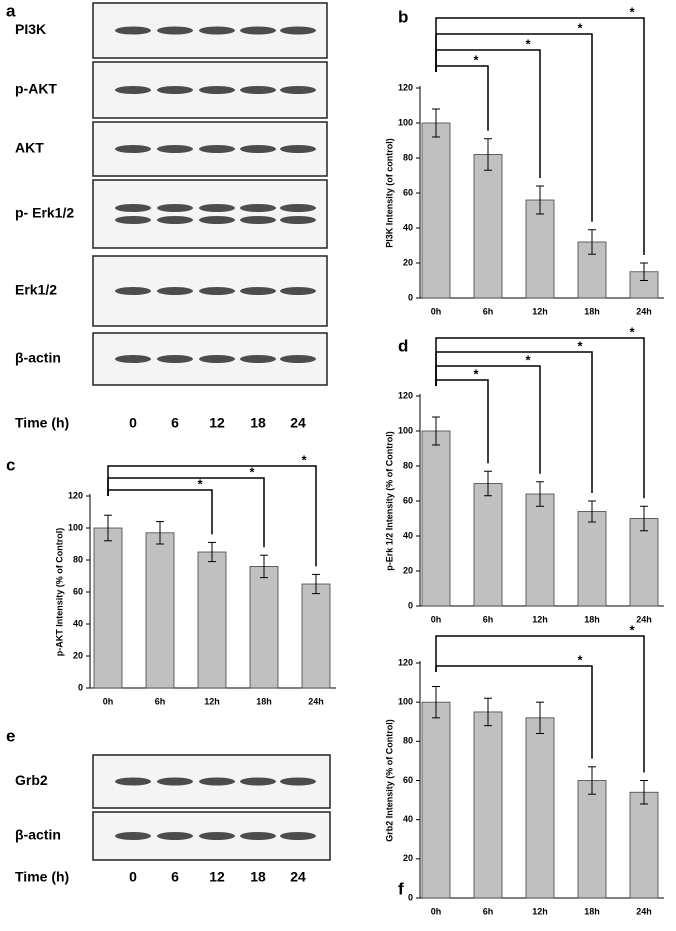  Describe the element at coordinates (133, 877) in the screenshot. I see `time-tick: 0` at that location.